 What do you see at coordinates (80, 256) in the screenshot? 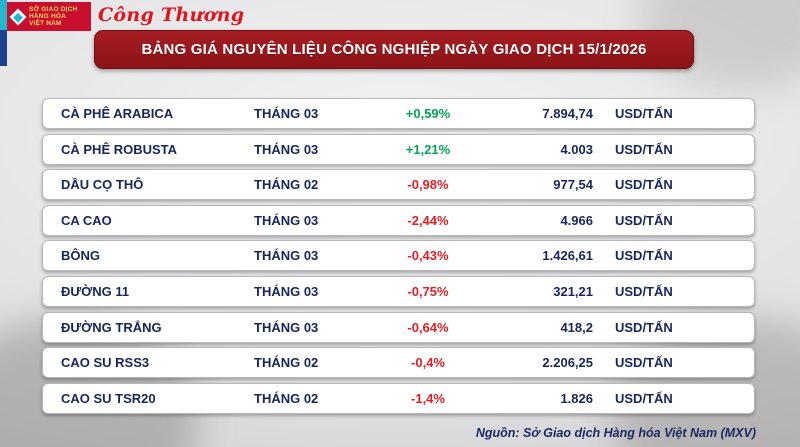
I see `commodity-name: BÔNG` at bounding box center [80, 256].